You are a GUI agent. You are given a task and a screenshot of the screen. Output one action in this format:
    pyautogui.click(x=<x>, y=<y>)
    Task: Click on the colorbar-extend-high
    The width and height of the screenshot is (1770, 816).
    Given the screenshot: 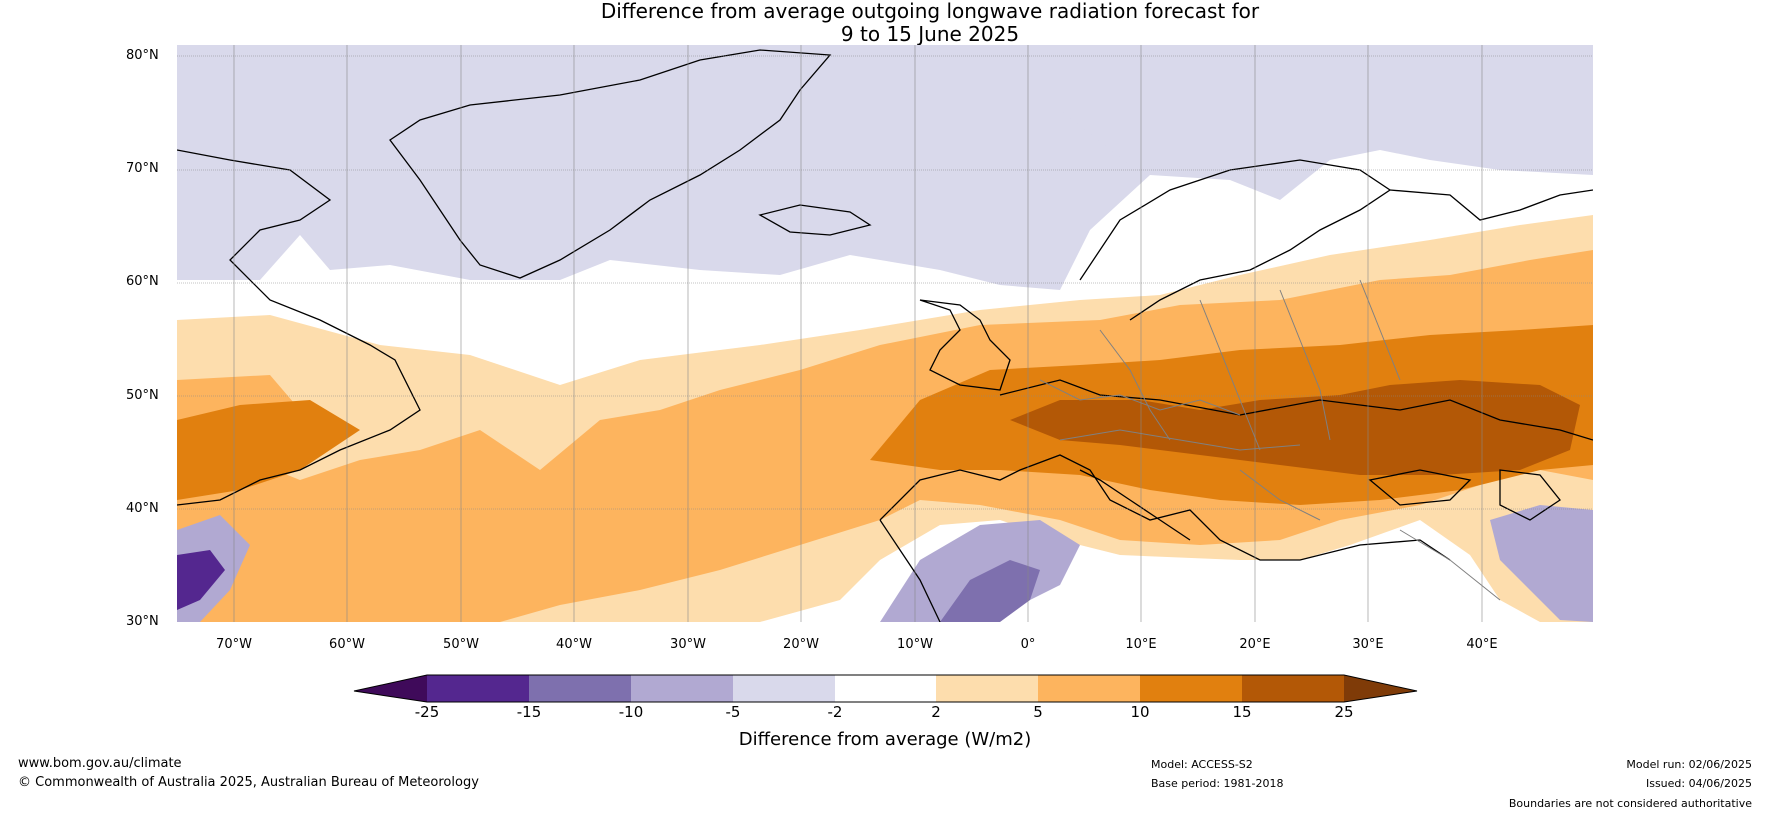 What is the action you would take?
    pyautogui.click(x=1380, y=688)
    